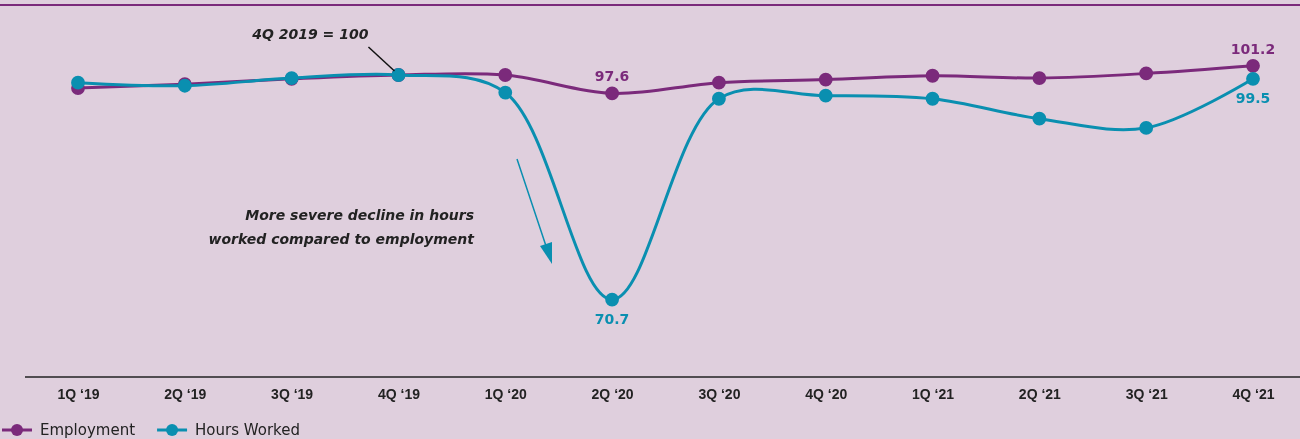 Image resolution: width=1300 pixels, height=439 pixels. Describe the element at coordinates (78, 393) in the screenshot. I see `x-tick-label: 1Q ‘19` at that location.